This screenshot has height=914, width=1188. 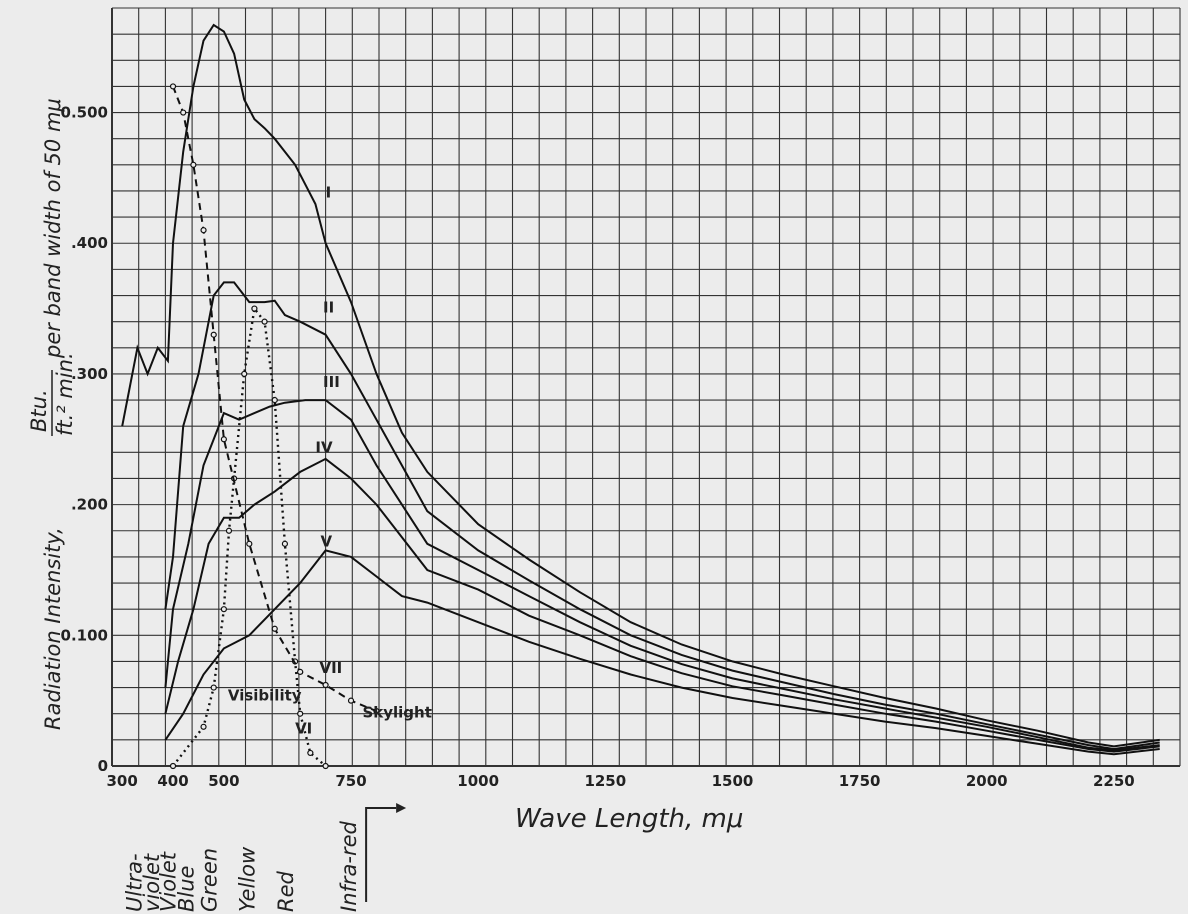 I want to click on curve-label-III: III, so click(x=331, y=382).